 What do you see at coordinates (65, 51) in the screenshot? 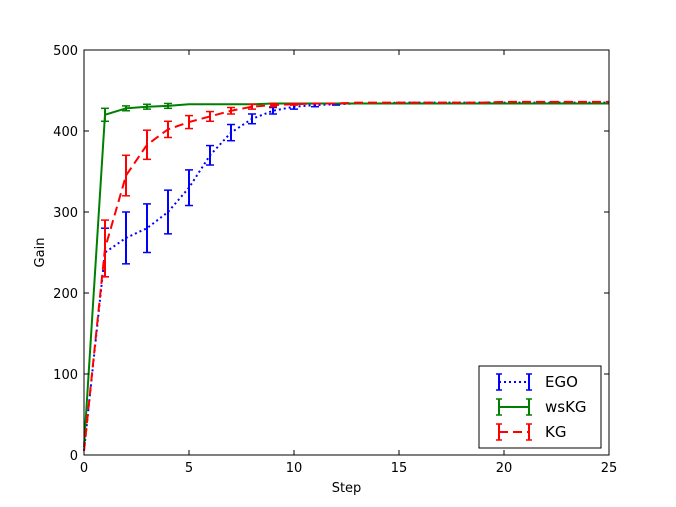
I see `y-tick-label: 500` at bounding box center [65, 51].